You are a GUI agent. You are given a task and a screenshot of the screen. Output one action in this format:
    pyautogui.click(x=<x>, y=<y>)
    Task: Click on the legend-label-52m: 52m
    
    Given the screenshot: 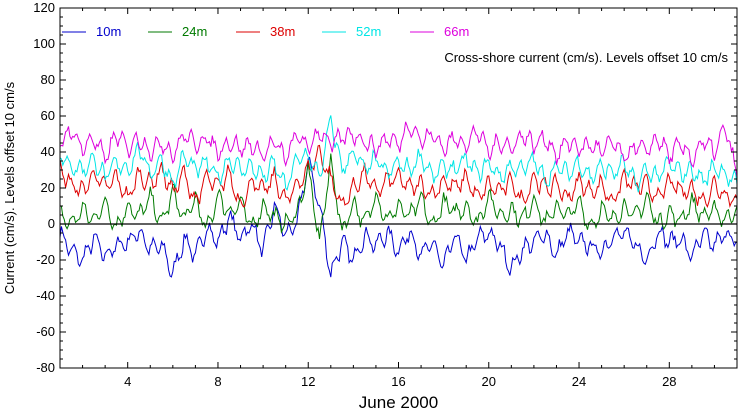 What is the action you would take?
    pyautogui.click(x=368, y=31)
    